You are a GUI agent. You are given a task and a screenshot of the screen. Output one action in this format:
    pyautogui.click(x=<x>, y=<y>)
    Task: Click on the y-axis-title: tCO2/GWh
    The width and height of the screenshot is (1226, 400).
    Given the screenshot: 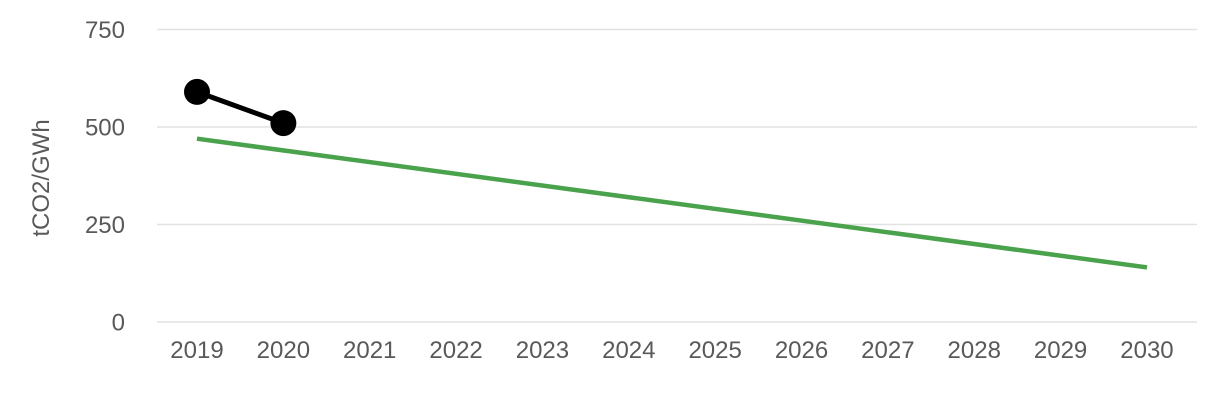 What is the action you would take?
    pyautogui.click(x=41, y=177)
    